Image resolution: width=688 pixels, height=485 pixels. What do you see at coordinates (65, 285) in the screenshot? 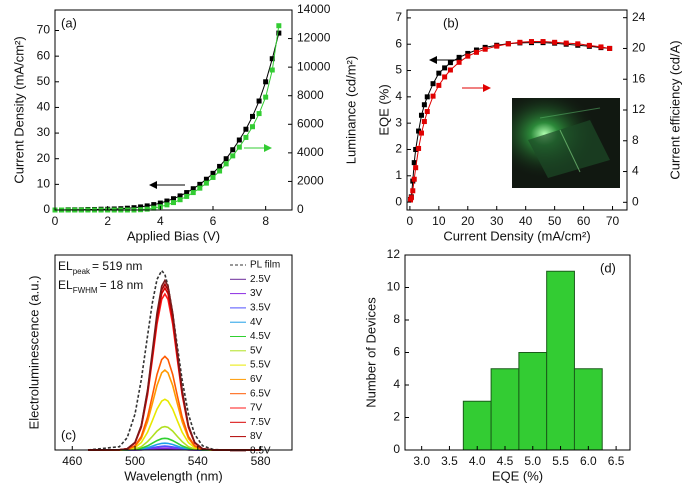
I see `annotation-main: EL` at bounding box center [65, 285].